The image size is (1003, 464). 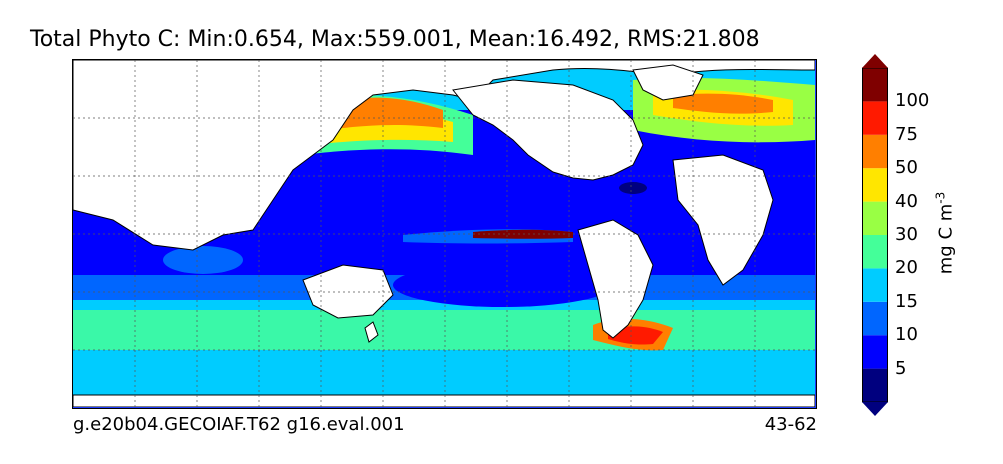 What do you see at coordinates (548, 130) in the screenshot?
I see `north-america-land` at bounding box center [548, 130].